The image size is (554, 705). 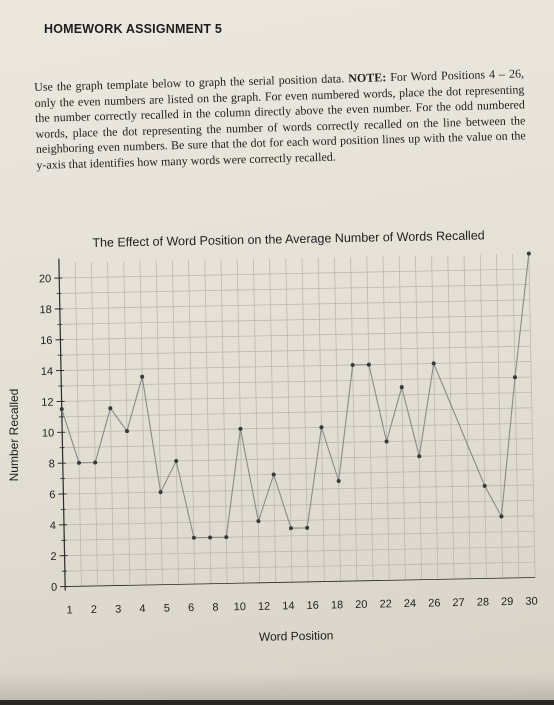 What do you see at coordinates (458, 603) in the screenshot?
I see `x-tick-label: 27` at bounding box center [458, 603].